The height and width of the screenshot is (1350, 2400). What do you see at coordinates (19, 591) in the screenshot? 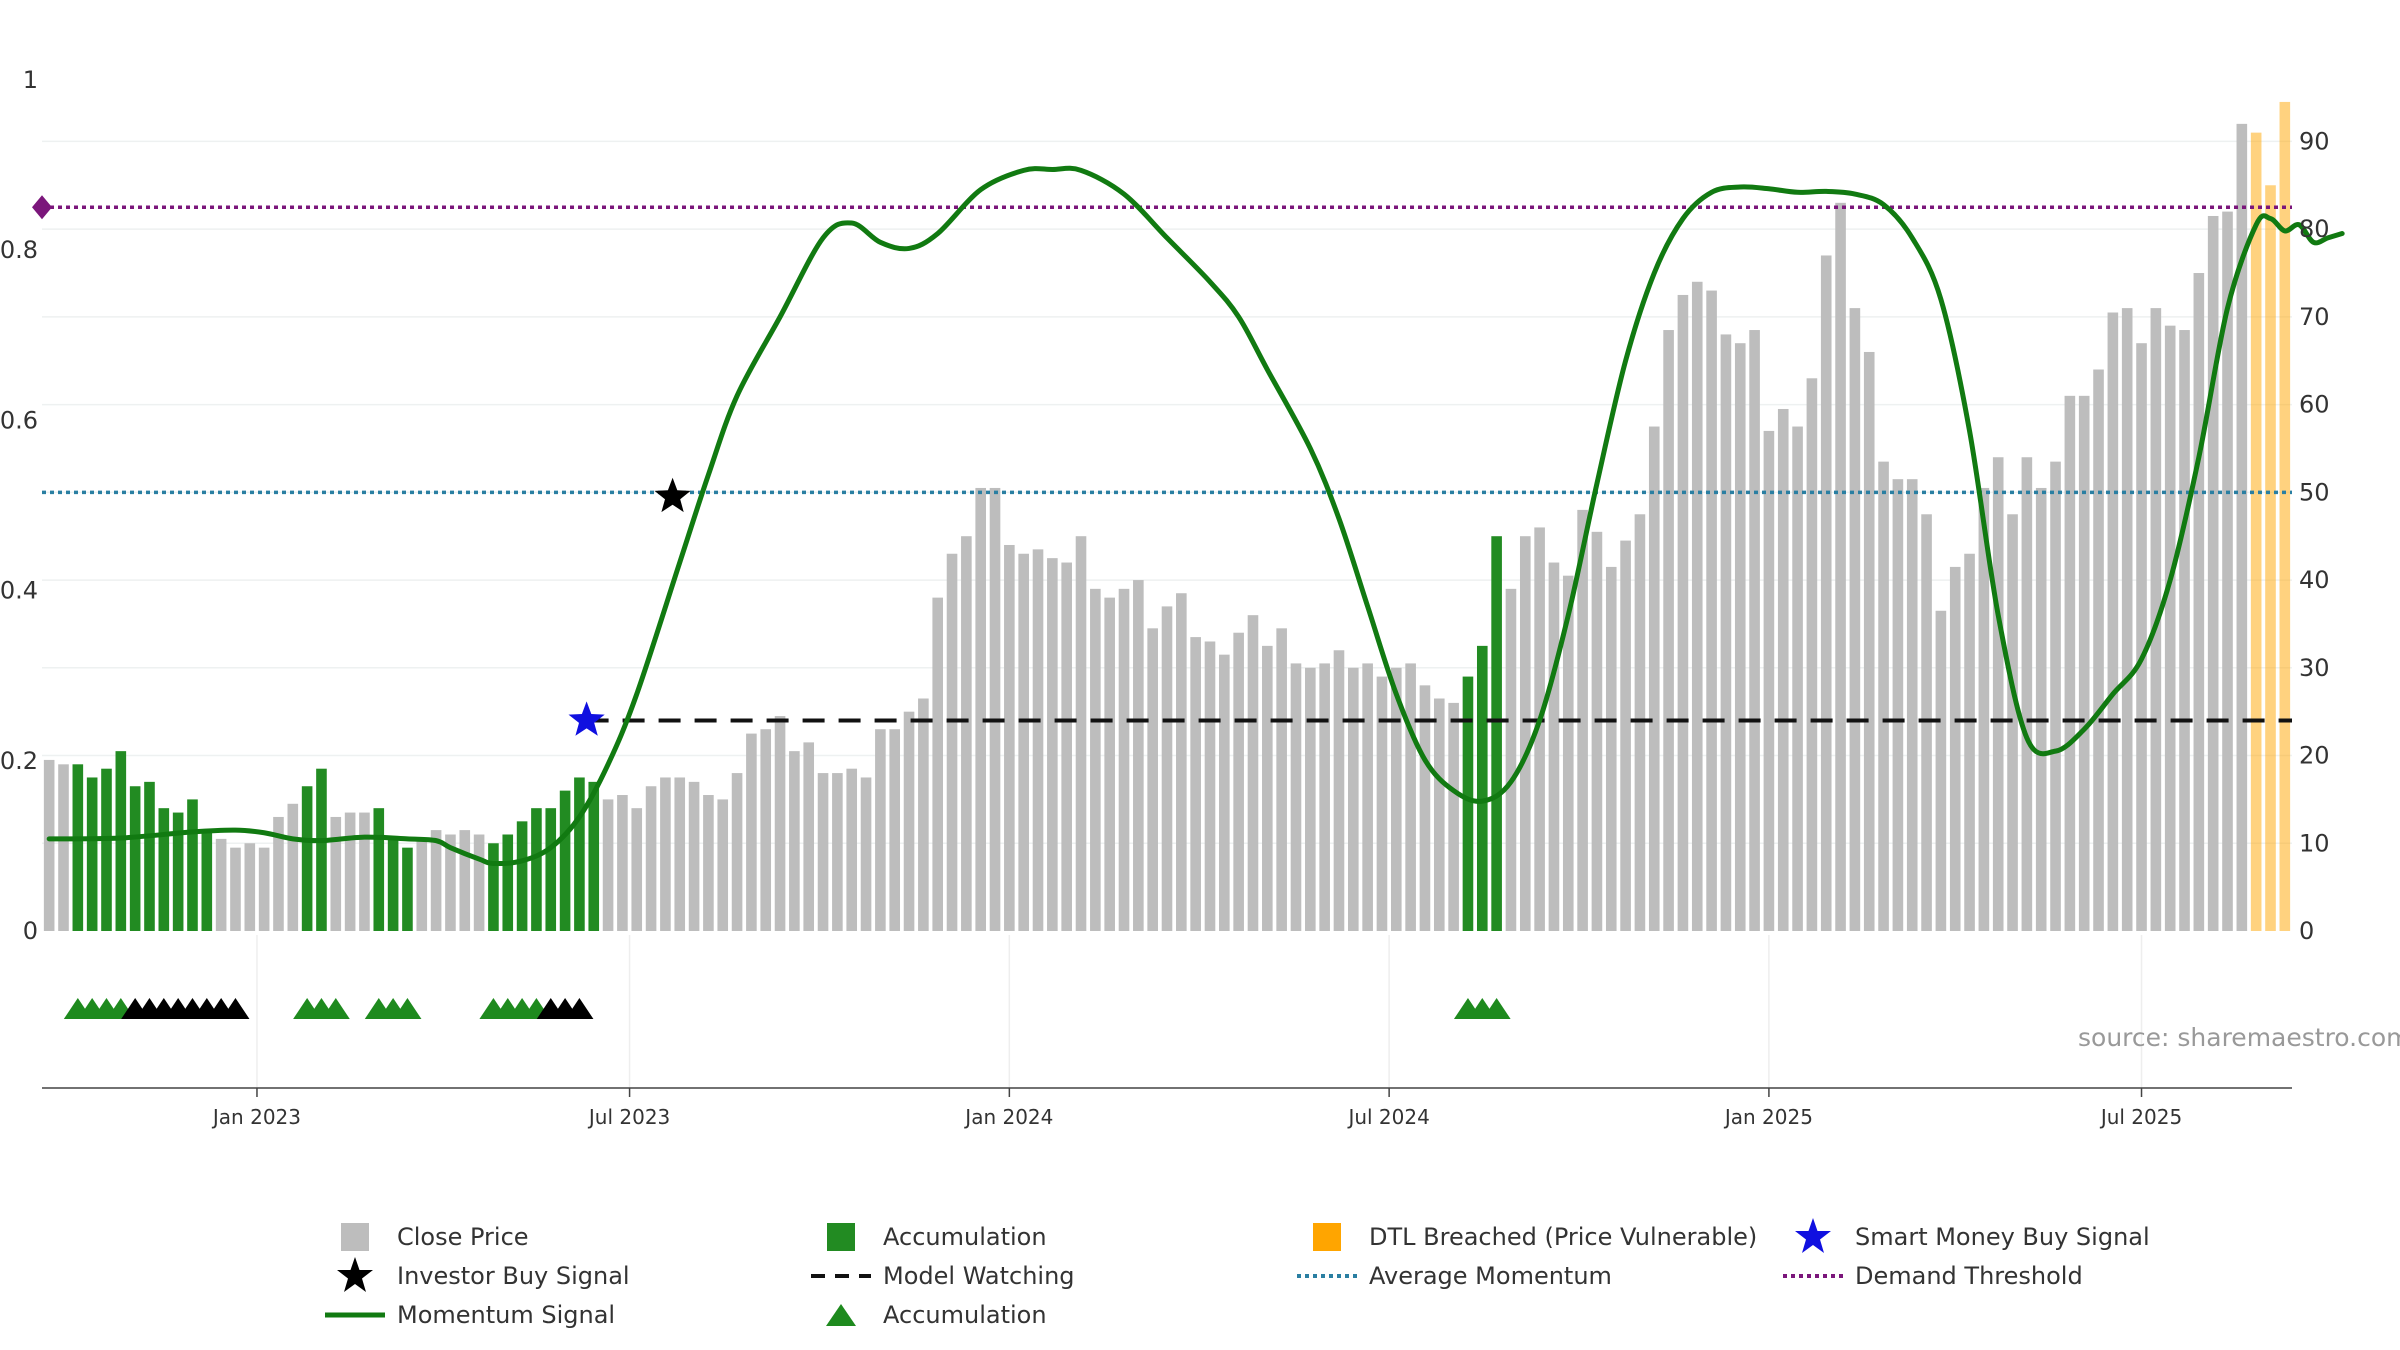
I see `left-axis-tick-label: 0.4` at bounding box center [19, 591].